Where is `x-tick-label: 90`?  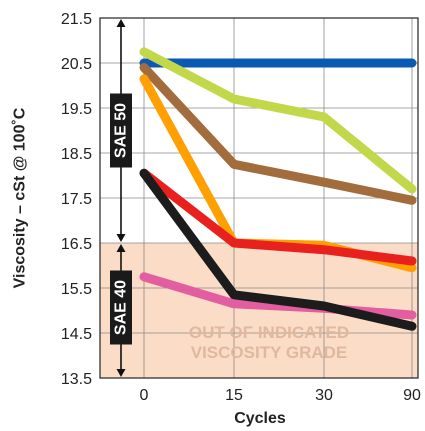 x-tick-label: 90 is located at coordinates (412, 395).